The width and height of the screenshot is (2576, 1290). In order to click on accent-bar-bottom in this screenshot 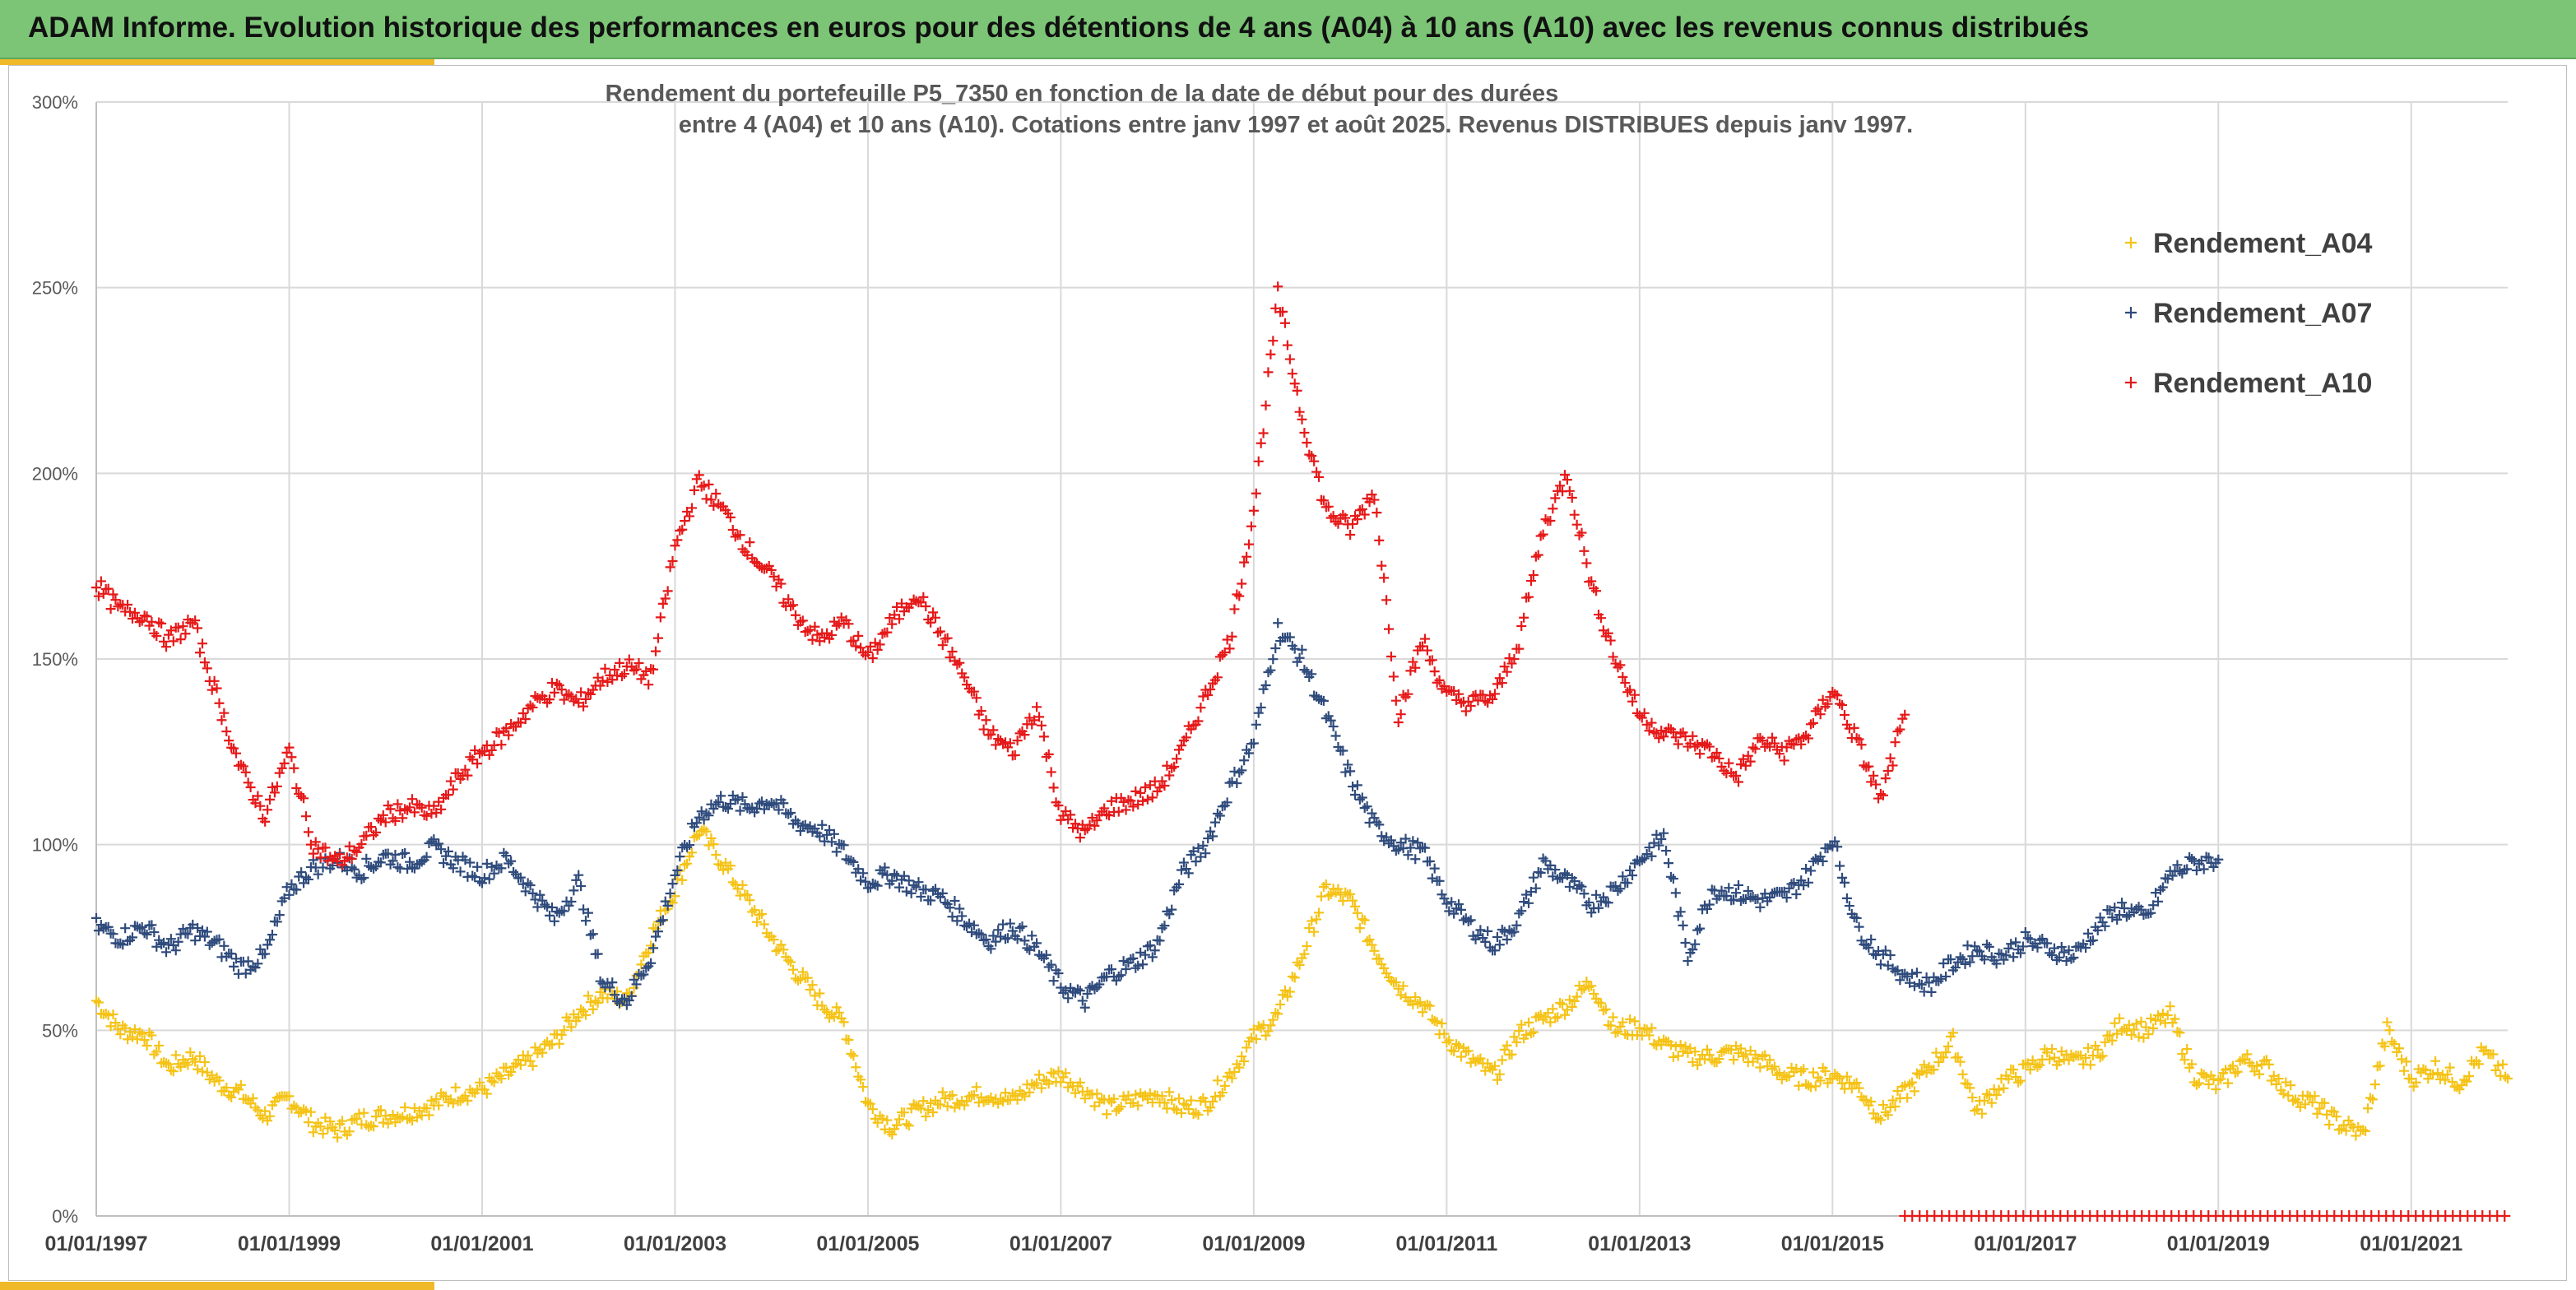, I will do `click(217, 1286)`.